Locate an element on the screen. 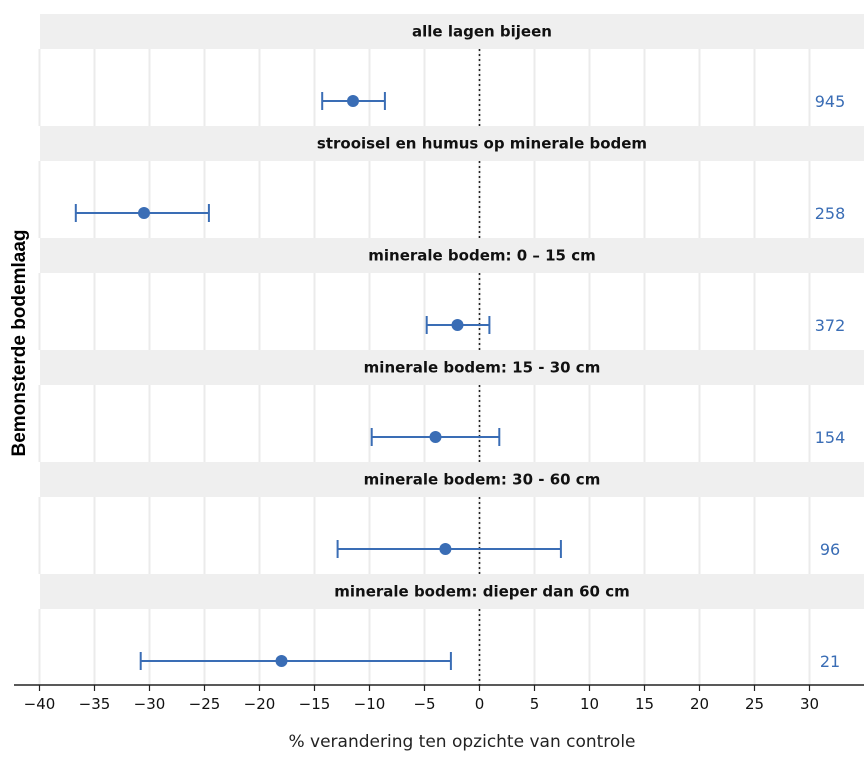 The height and width of the screenshot is (758, 864). x-tick-label: 30 is located at coordinates (809, 704).